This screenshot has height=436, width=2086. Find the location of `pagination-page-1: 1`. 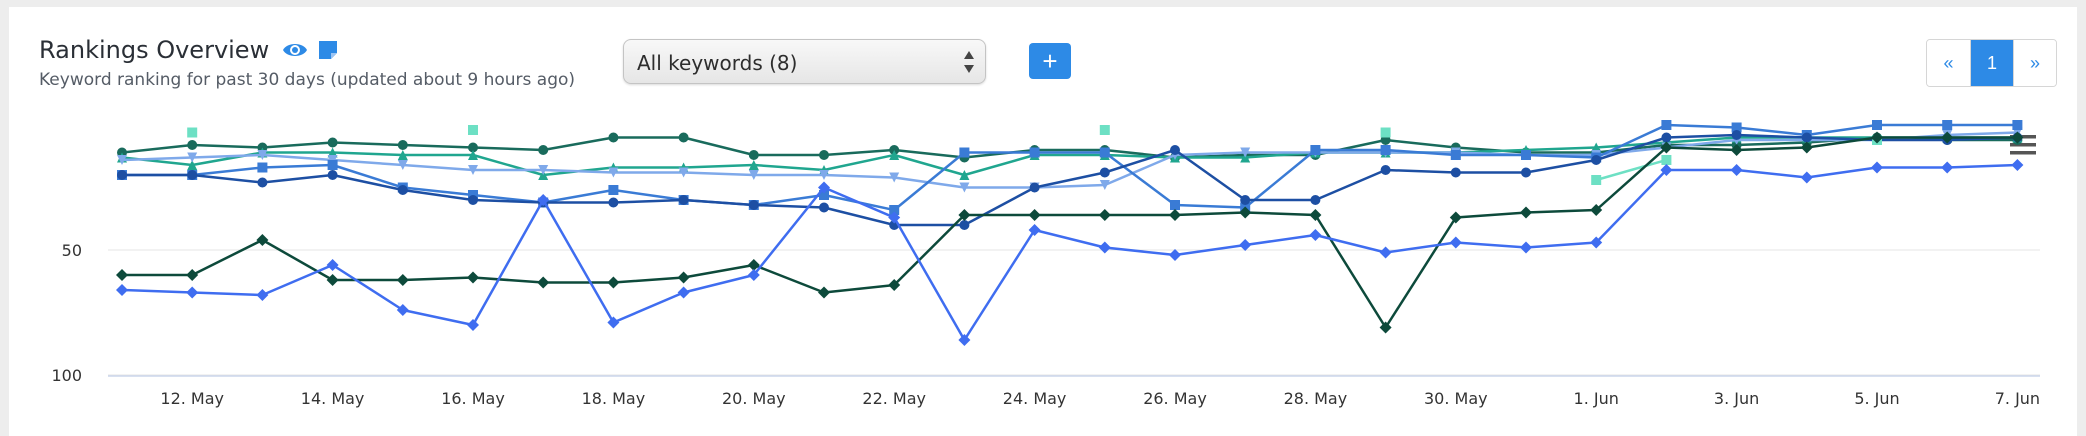

pagination-page-1: 1 is located at coordinates (1991, 63).